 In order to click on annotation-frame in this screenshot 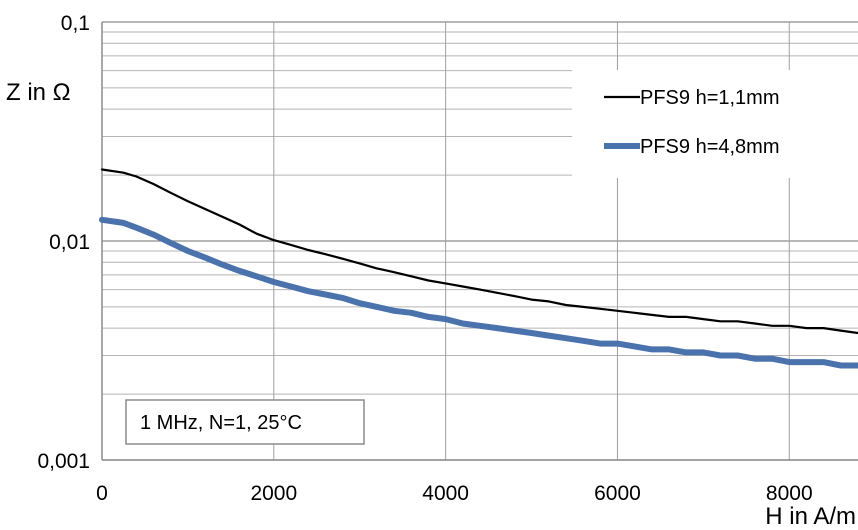, I will do `click(245, 422)`.